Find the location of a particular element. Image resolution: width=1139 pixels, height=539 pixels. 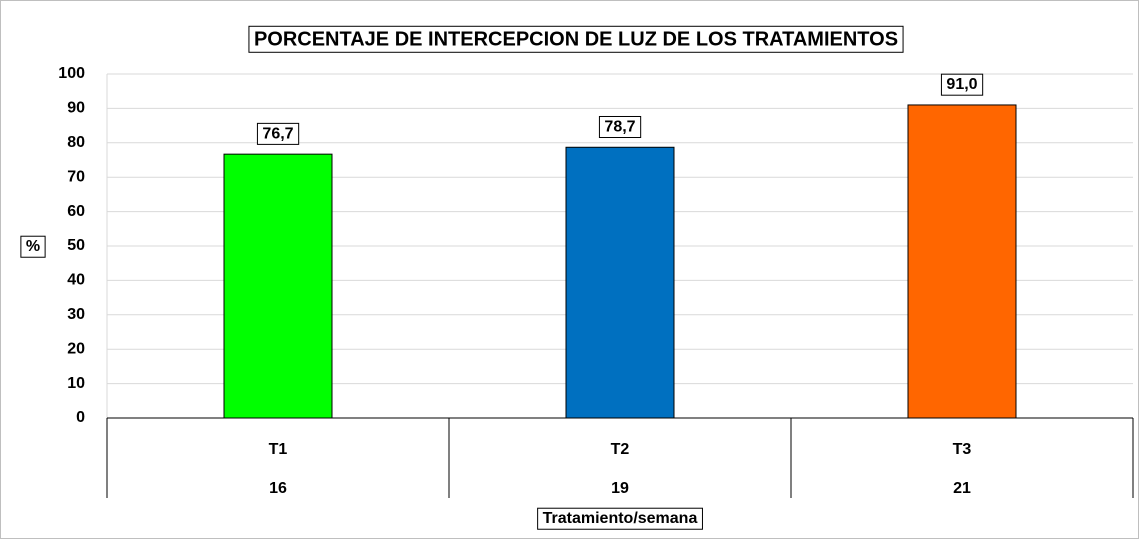

x-tick-label: T2 is located at coordinates (620, 449).